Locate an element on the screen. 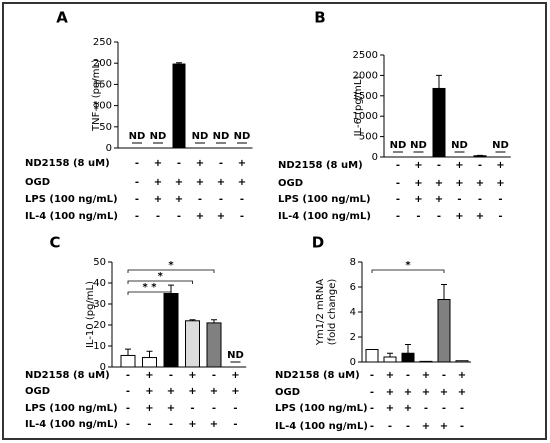  y-axis-label: IL-6 (pg/mL) is located at coordinates (358, 106).